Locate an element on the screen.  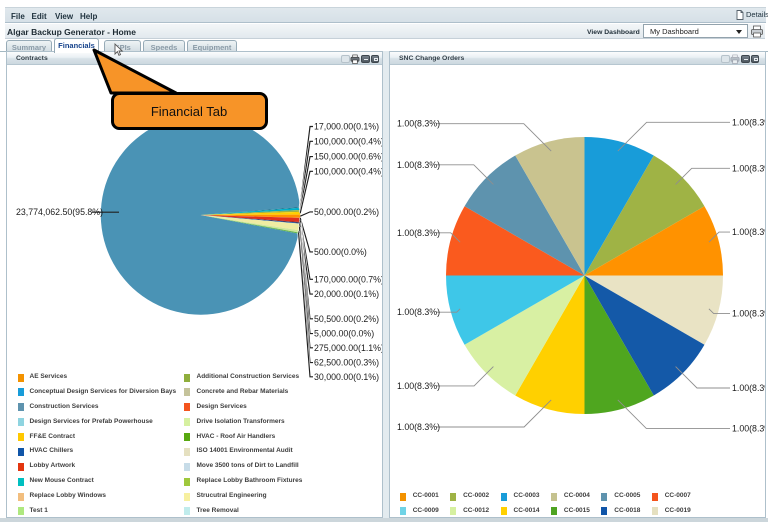
svg-text: 5,000.00(0.0%) is located at coordinates (344, 334).